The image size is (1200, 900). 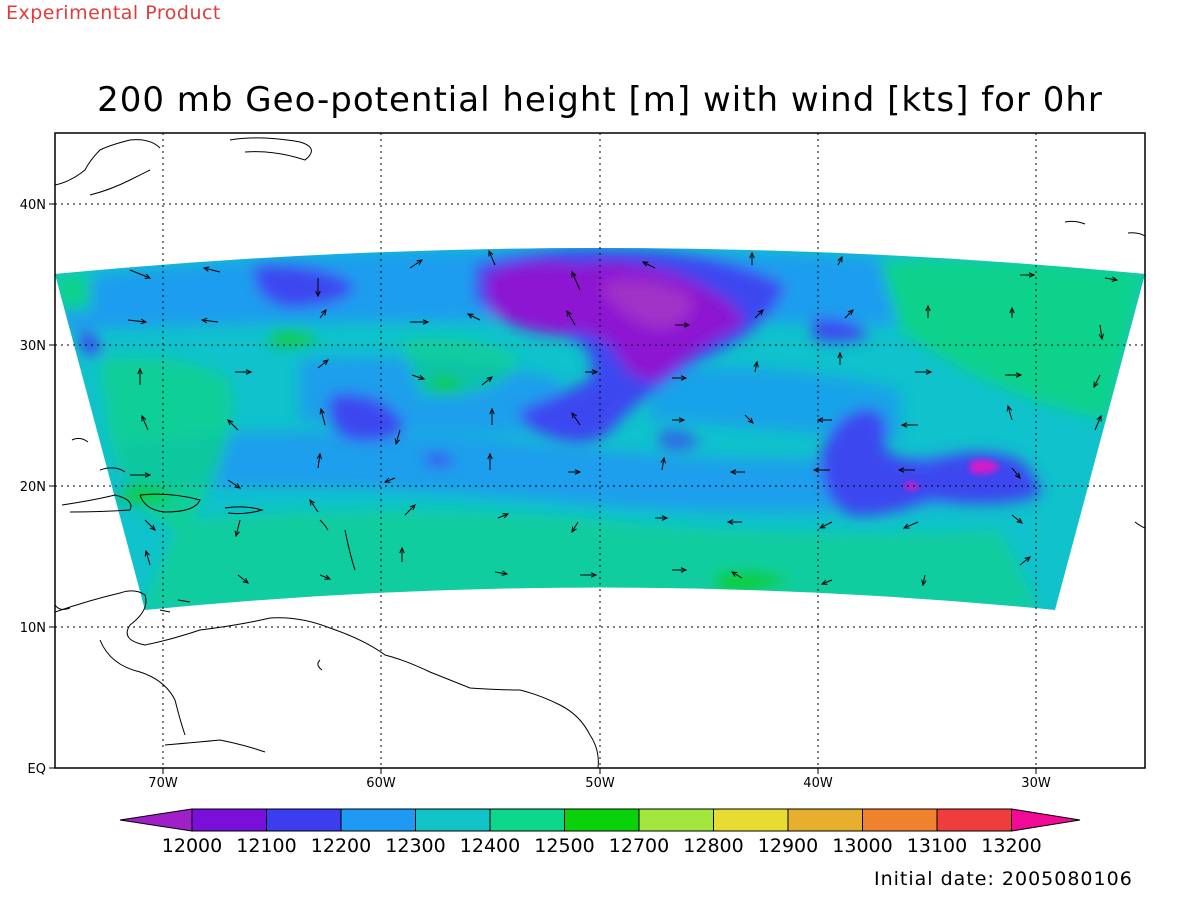 I want to click on colorbar-label: 12000, so click(x=192, y=846).